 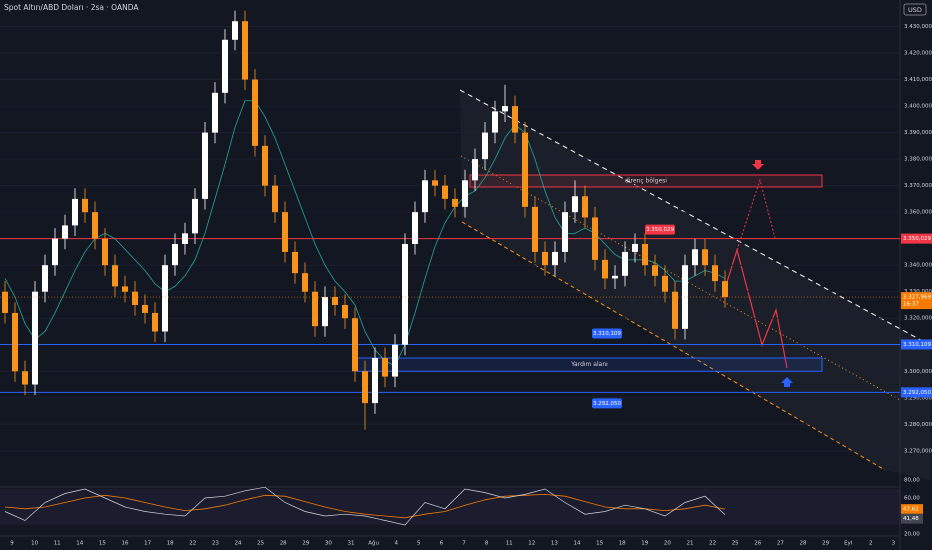 What do you see at coordinates (667, 544) in the screenshot?
I see `x-tick-label: 20` at bounding box center [667, 544].